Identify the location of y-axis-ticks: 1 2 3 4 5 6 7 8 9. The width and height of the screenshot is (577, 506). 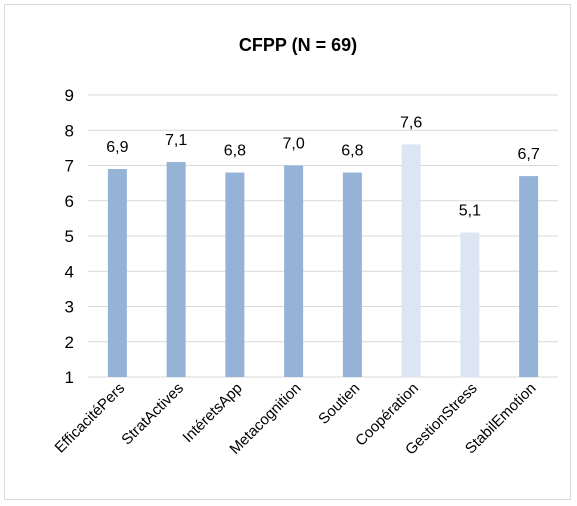
(69, 236).